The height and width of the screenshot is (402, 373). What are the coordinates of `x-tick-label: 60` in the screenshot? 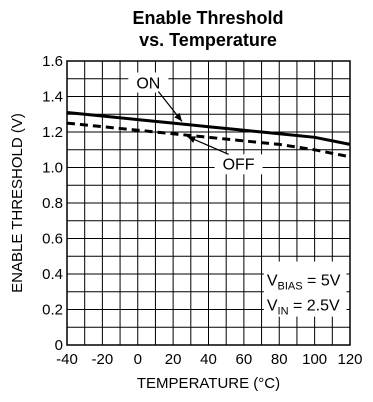 It's located at (244, 359).